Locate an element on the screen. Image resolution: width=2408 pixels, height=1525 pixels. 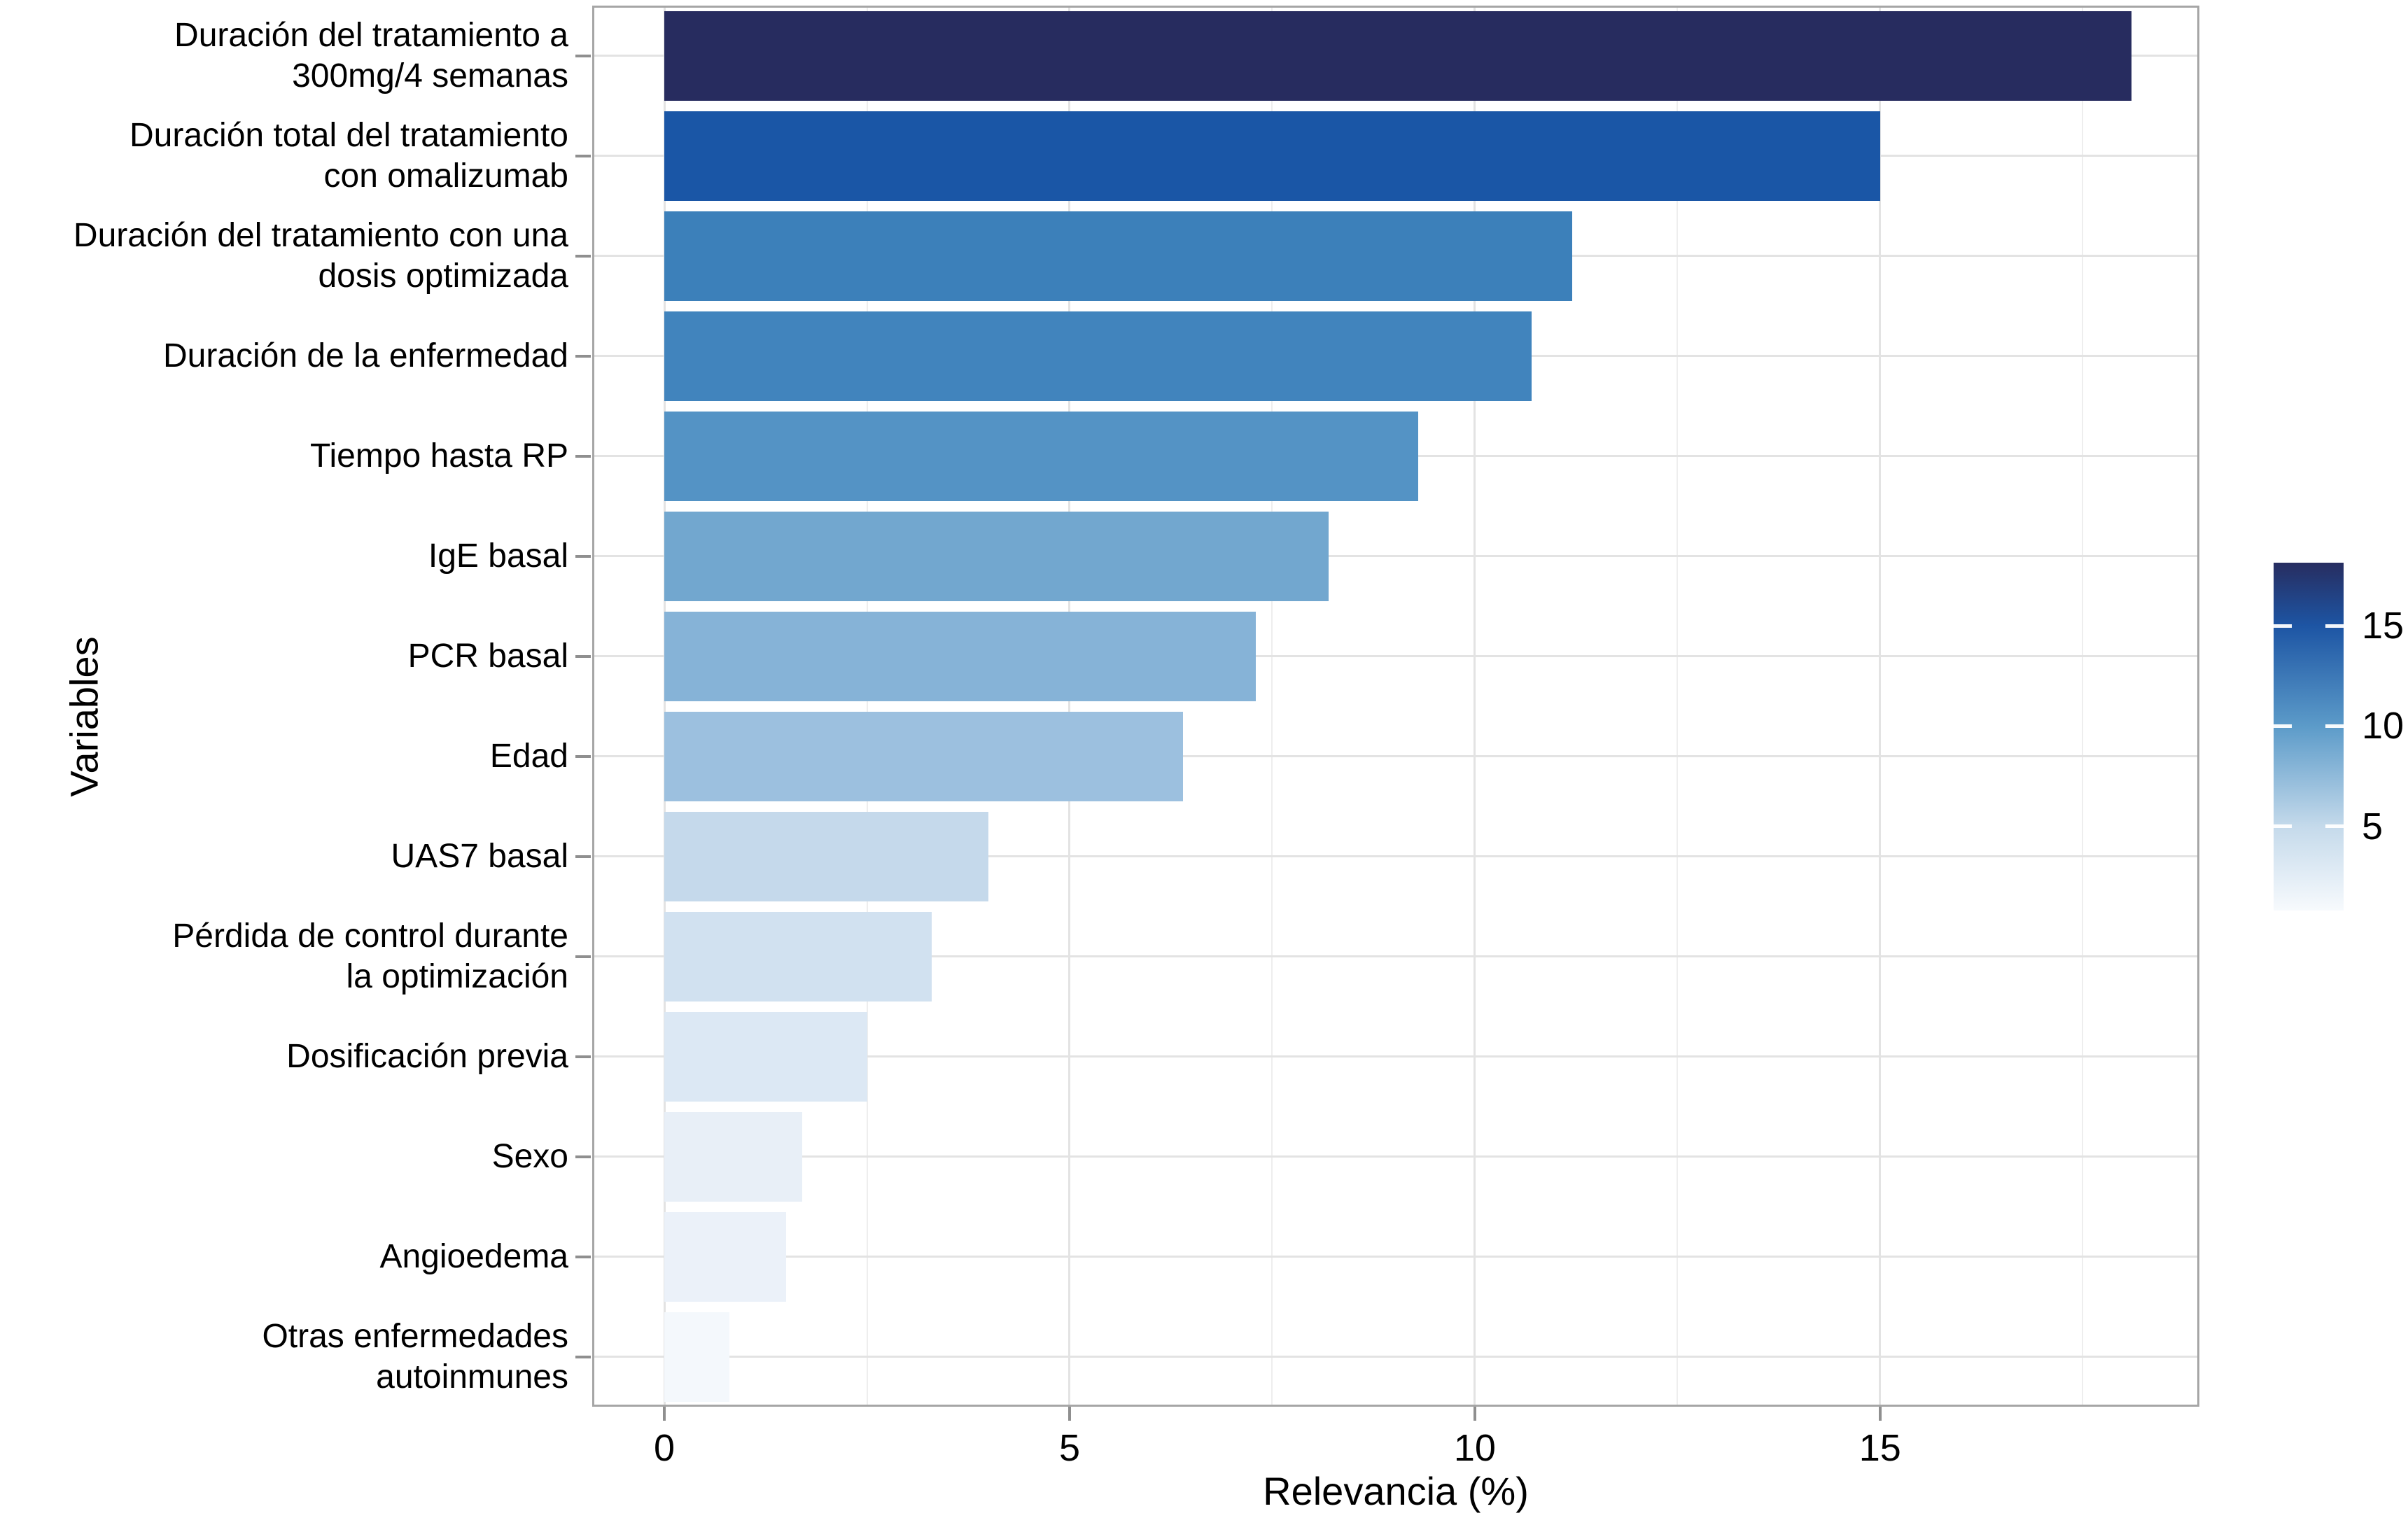
y-category-label: Tiempo hasta RP is located at coordinates (438, 456).